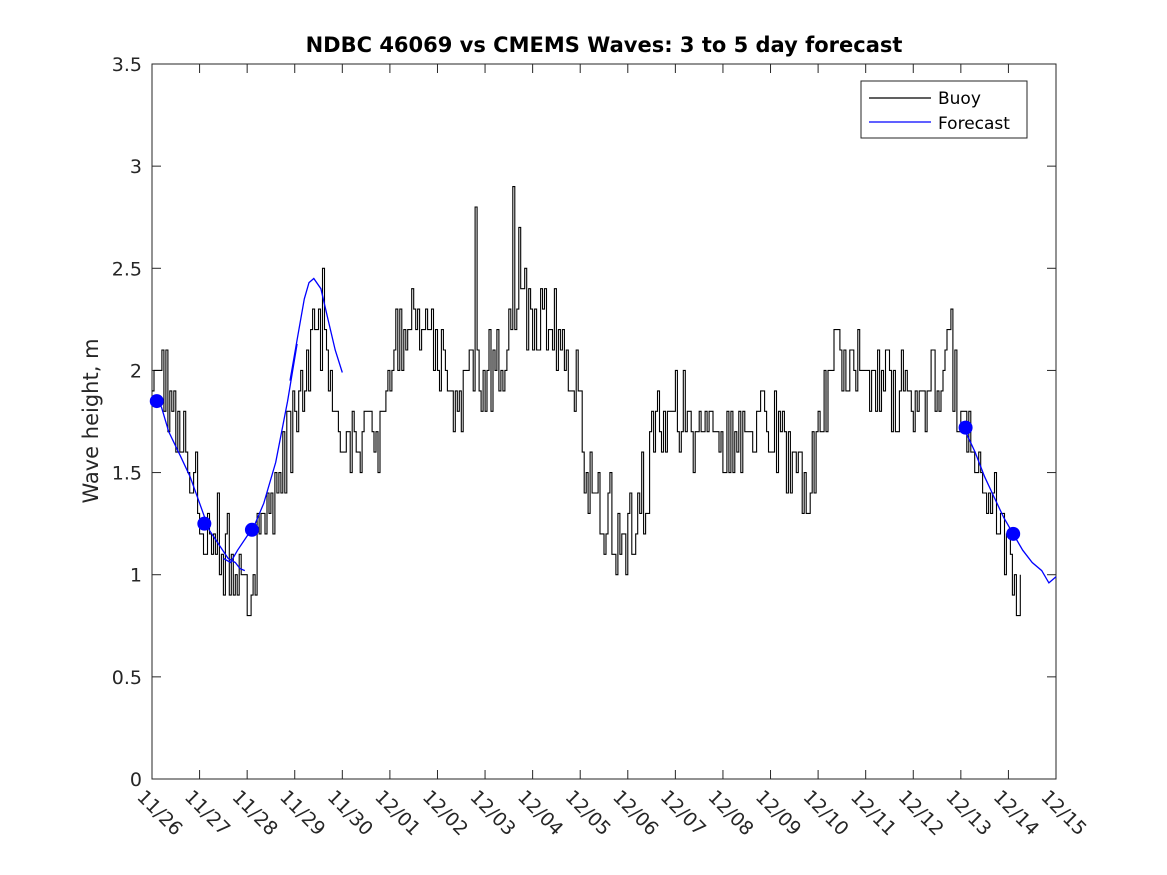 This screenshot has width=1167, height=875. Describe the element at coordinates (1016, 813) in the screenshot. I see `x-tick-label: 12/14` at that location.